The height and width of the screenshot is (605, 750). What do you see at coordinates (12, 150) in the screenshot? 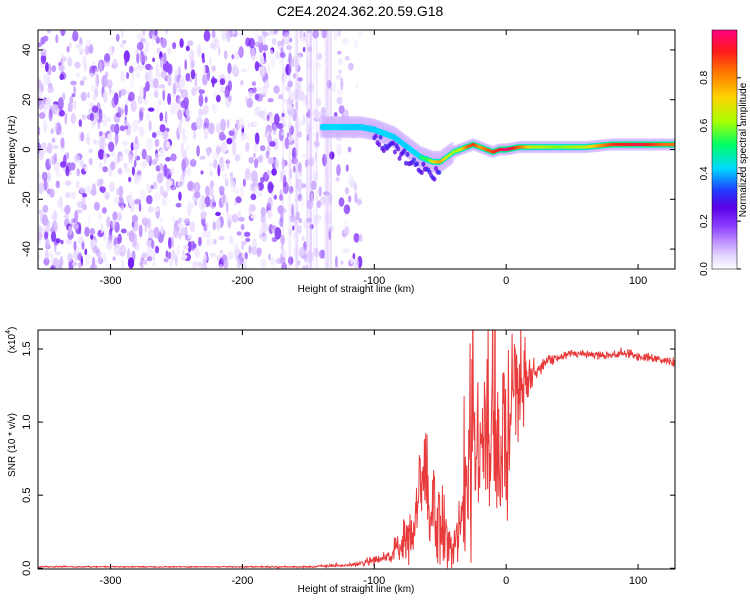
I see `spectrogram-y-axis-label: Frequency (Hz)` at bounding box center [12, 150].